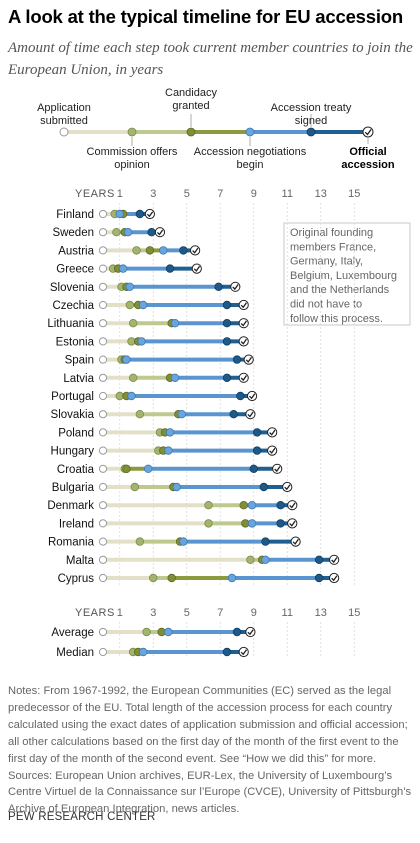 The width and height of the screenshot is (420, 843). What do you see at coordinates (150, 305) in the screenshot?
I see `row-czechia: Czechia` at bounding box center [150, 305].